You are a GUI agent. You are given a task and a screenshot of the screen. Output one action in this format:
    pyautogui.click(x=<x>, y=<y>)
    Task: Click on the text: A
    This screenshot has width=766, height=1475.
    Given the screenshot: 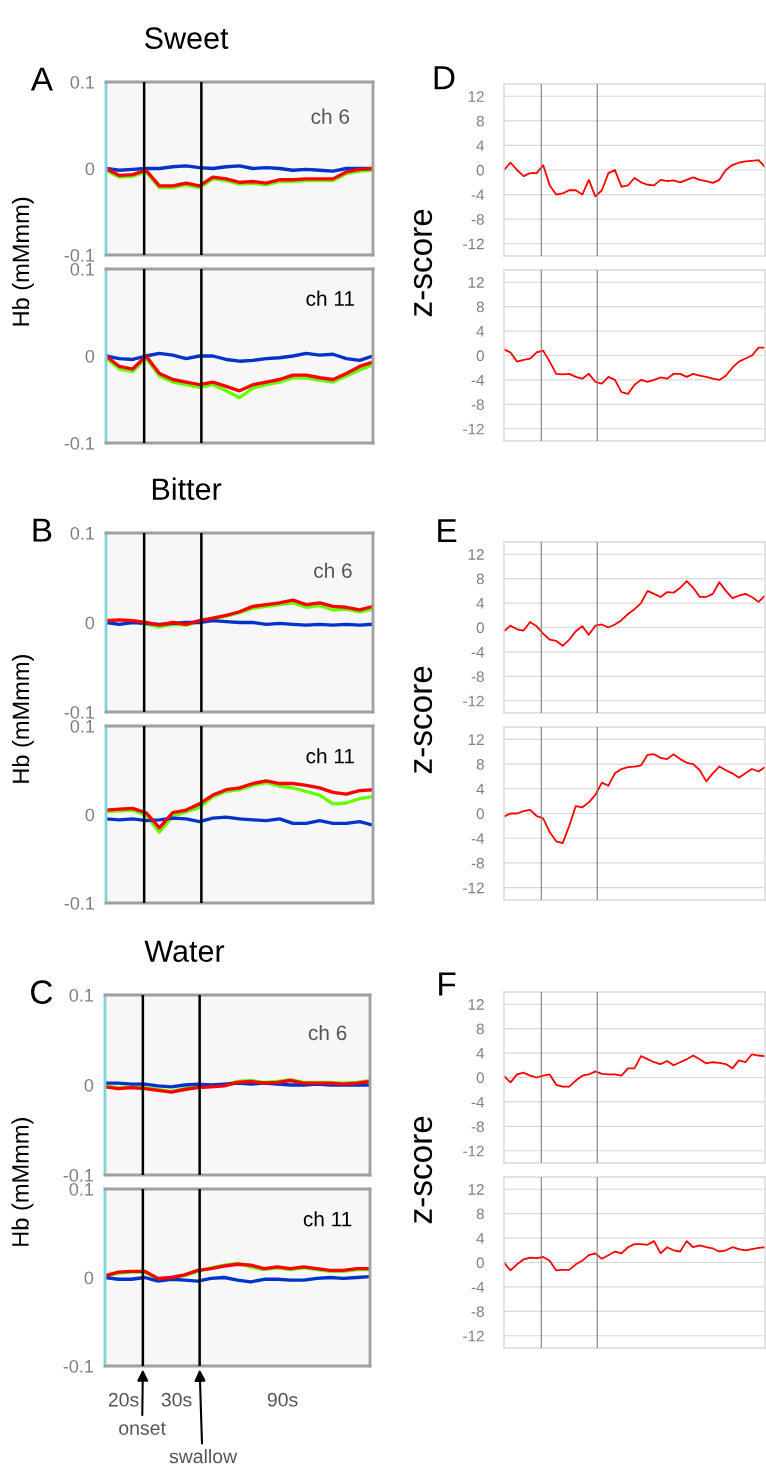 What is the action you would take?
    pyautogui.click(x=41, y=79)
    